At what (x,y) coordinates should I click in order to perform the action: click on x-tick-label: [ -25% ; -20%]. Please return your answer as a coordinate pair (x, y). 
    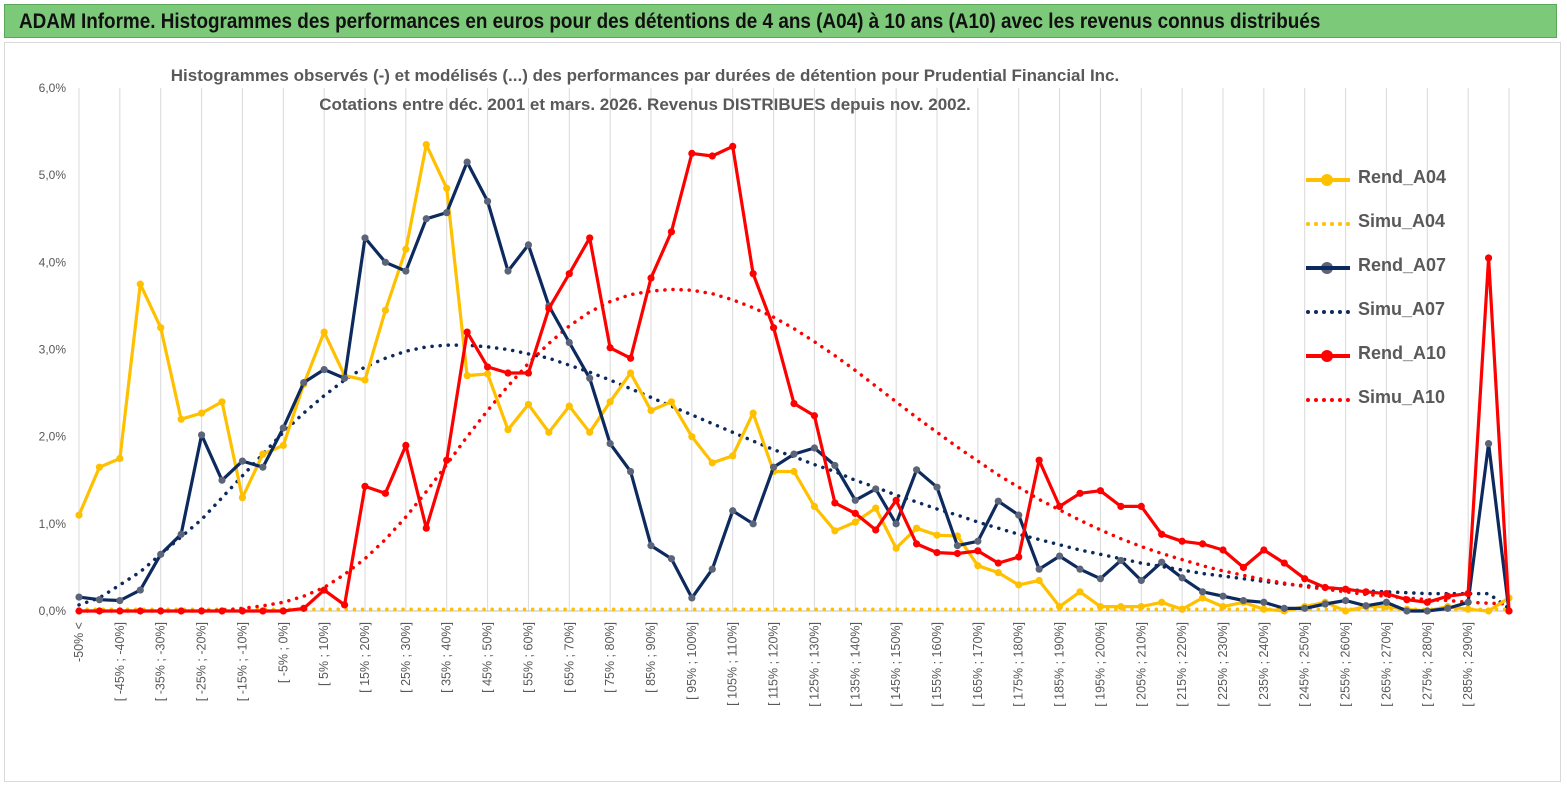
    Looking at the image, I should click on (202, 661).